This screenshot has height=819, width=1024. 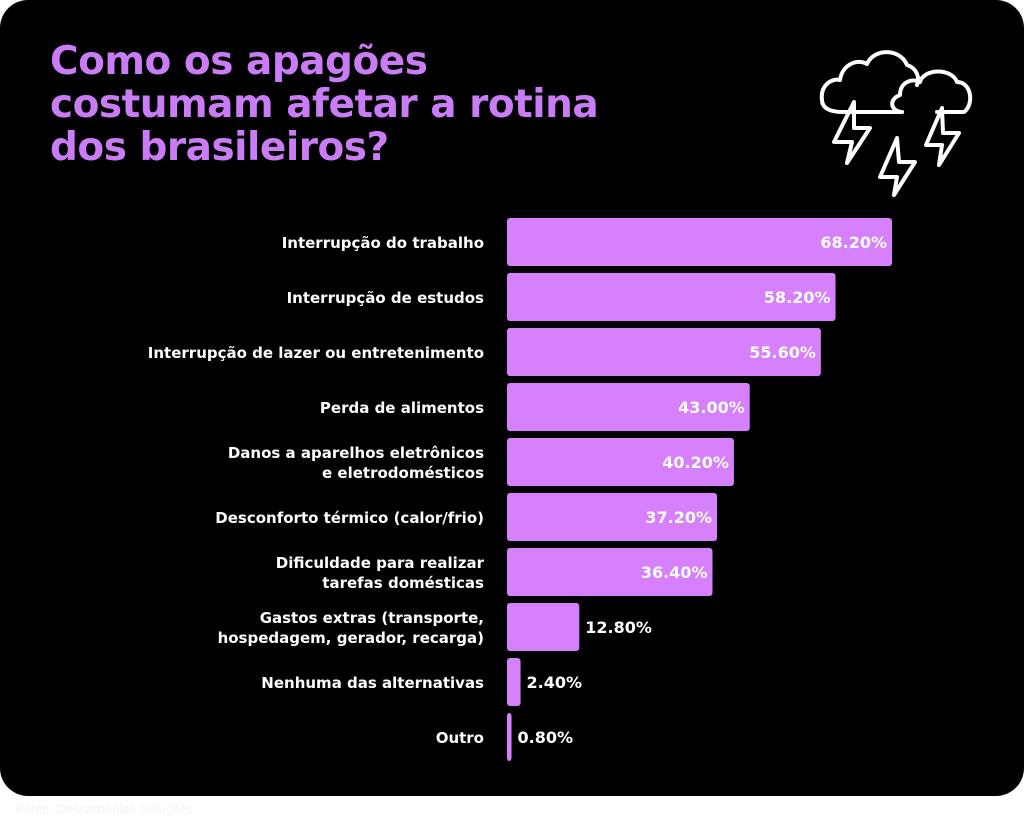 What do you see at coordinates (460, 738) in the screenshot?
I see `category-label: Outro` at bounding box center [460, 738].